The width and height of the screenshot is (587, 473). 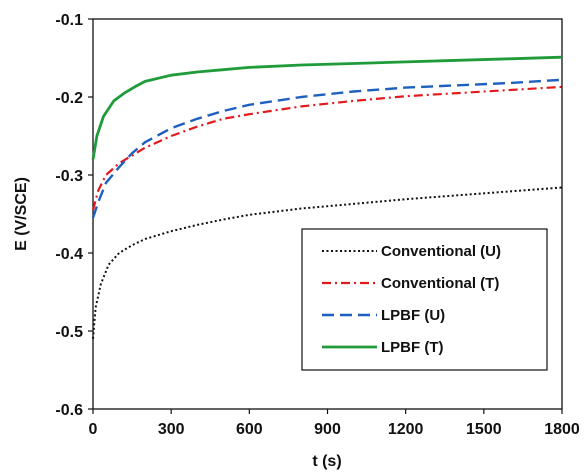 What do you see at coordinates (69, 98) in the screenshot?
I see `y-tick-label: -0.2` at bounding box center [69, 98].